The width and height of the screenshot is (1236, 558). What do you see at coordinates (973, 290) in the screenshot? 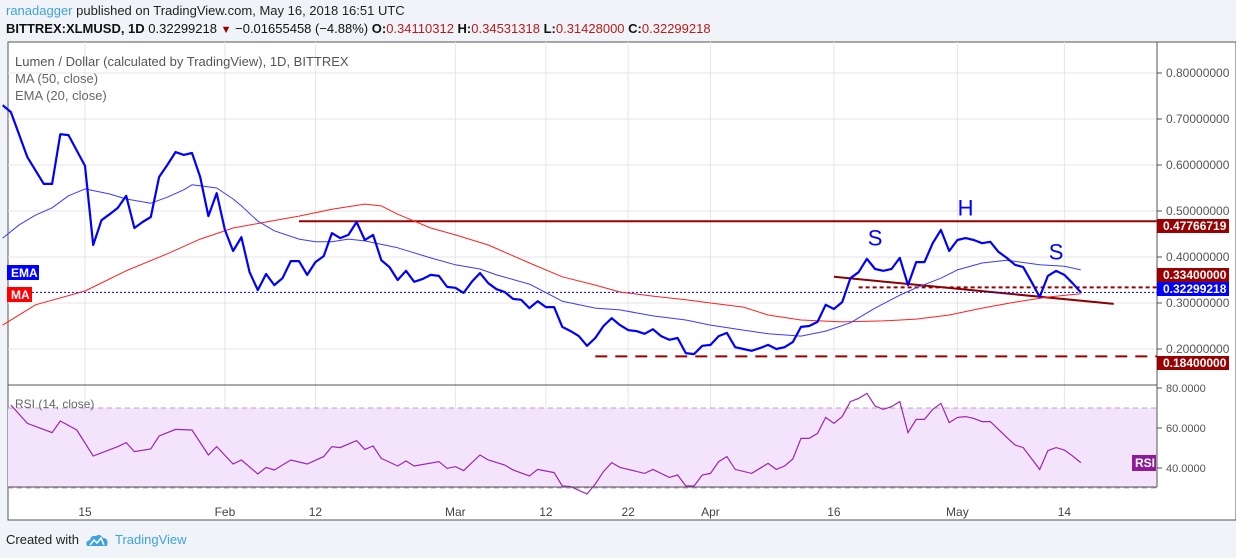
I see `neckline-trendline` at bounding box center [973, 290].